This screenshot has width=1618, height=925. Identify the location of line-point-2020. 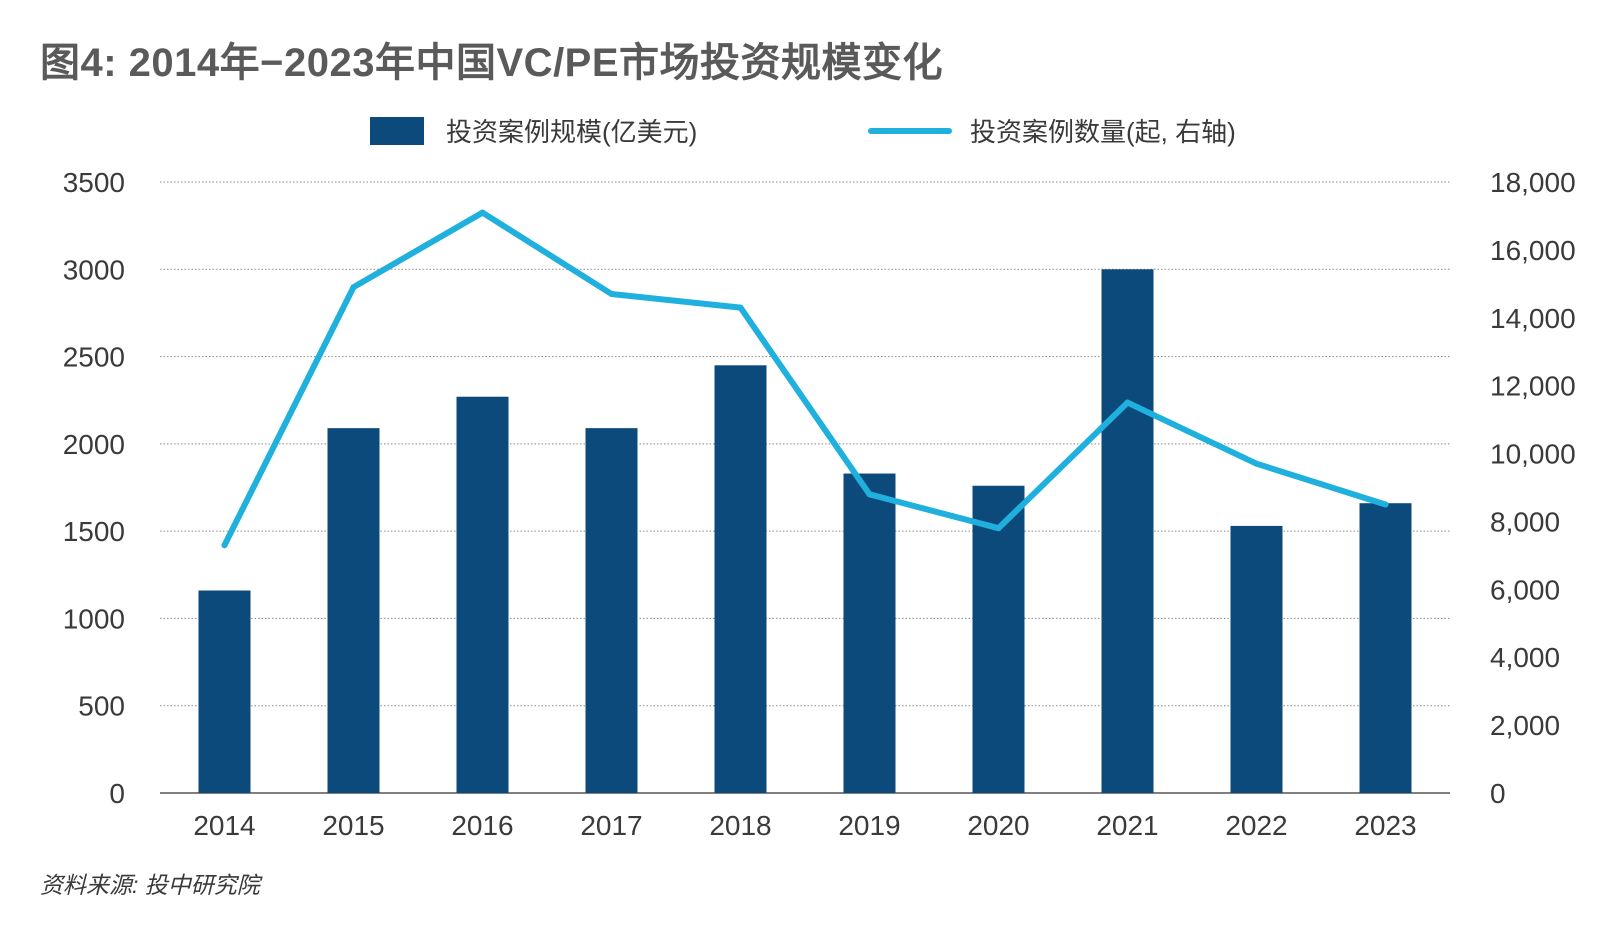
(998, 528).